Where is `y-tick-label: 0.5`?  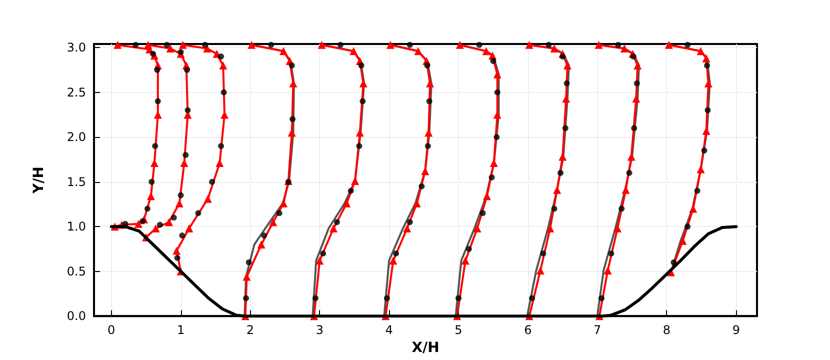 y-tick-label: 0.5 is located at coordinates (76, 271).